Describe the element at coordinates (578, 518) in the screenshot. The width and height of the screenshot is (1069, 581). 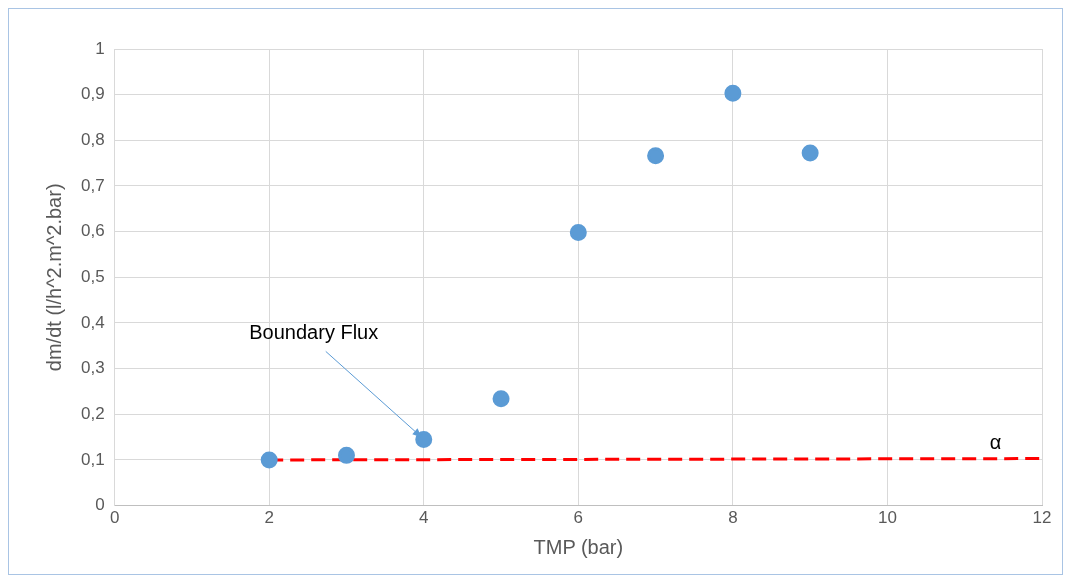
I see `x-tick-label: 6` at that location.